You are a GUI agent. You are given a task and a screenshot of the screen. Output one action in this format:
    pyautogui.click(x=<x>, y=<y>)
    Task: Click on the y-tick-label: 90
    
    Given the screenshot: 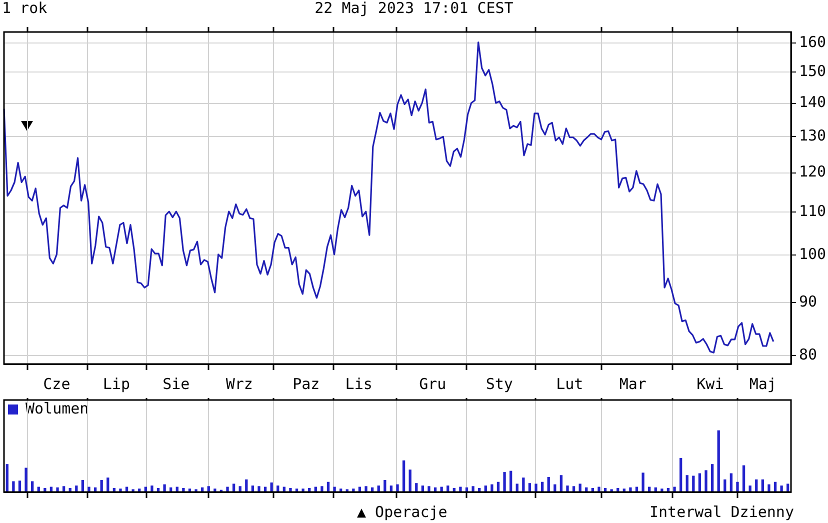 What is the action you would take?
    pyautogui.click(x=808, y=301)
    